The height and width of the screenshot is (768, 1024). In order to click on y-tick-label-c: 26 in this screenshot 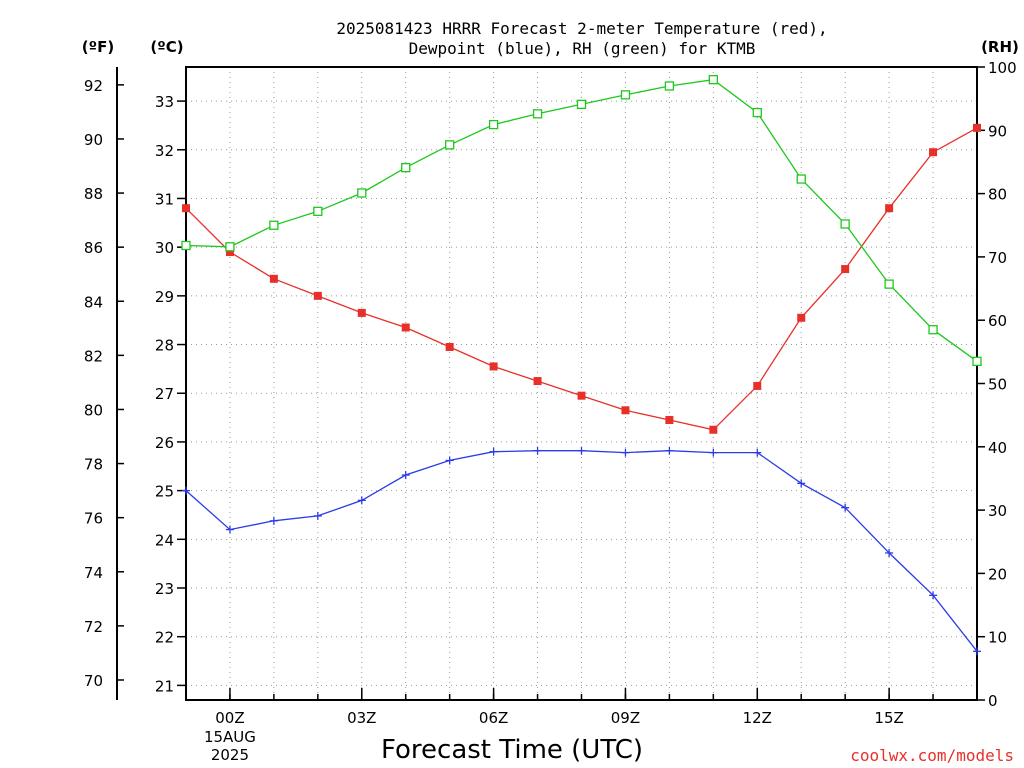, I will do `click(164, 443)`.